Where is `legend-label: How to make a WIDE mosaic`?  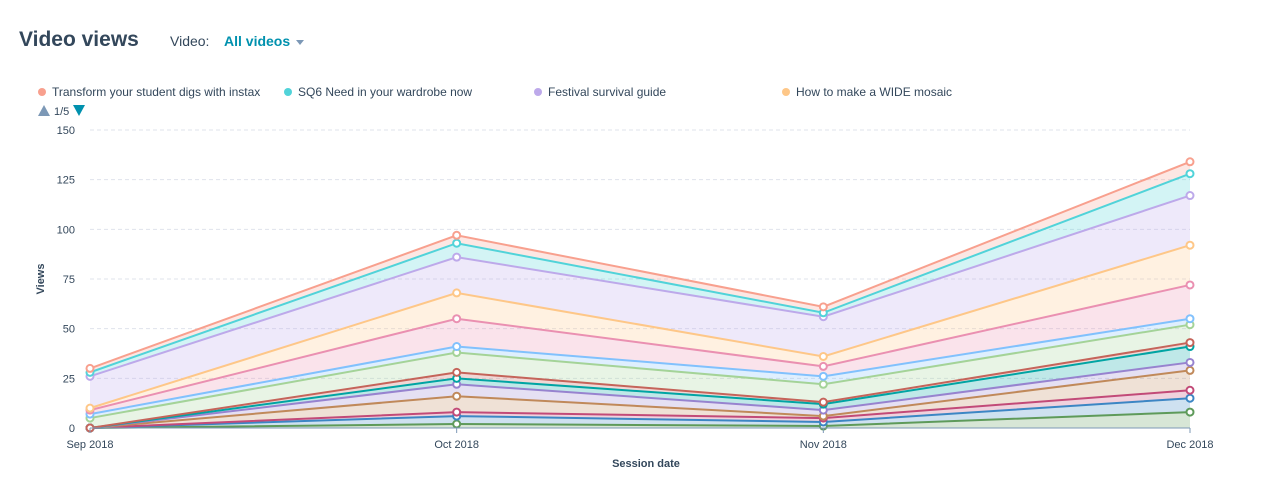 legend-label: How to make a WIDE mosaic is located at coordinates (874, 92).